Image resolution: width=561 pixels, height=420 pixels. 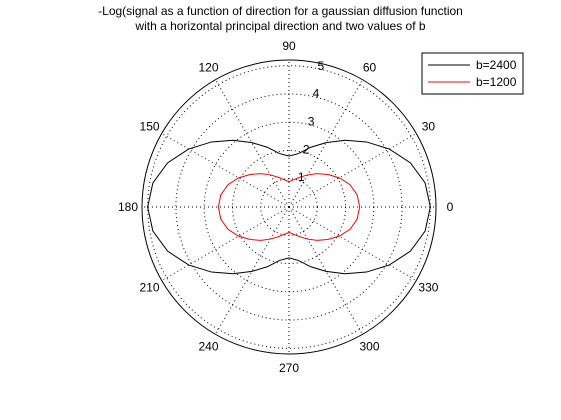 I want to click on angle-label-240: 240, so click(x=208, y=346).